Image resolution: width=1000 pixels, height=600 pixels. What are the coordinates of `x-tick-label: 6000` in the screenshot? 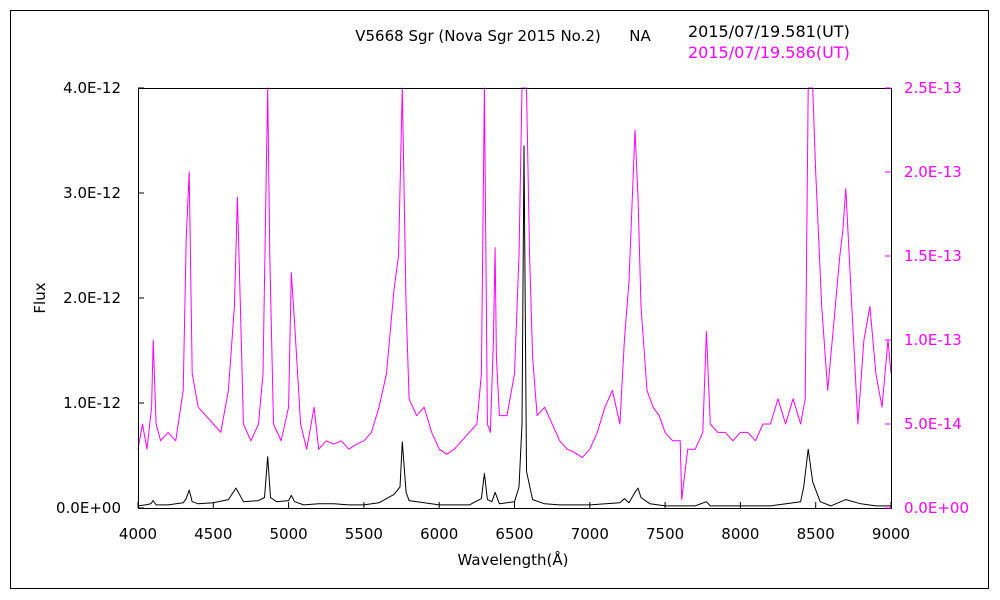 It's located at (439, 534).